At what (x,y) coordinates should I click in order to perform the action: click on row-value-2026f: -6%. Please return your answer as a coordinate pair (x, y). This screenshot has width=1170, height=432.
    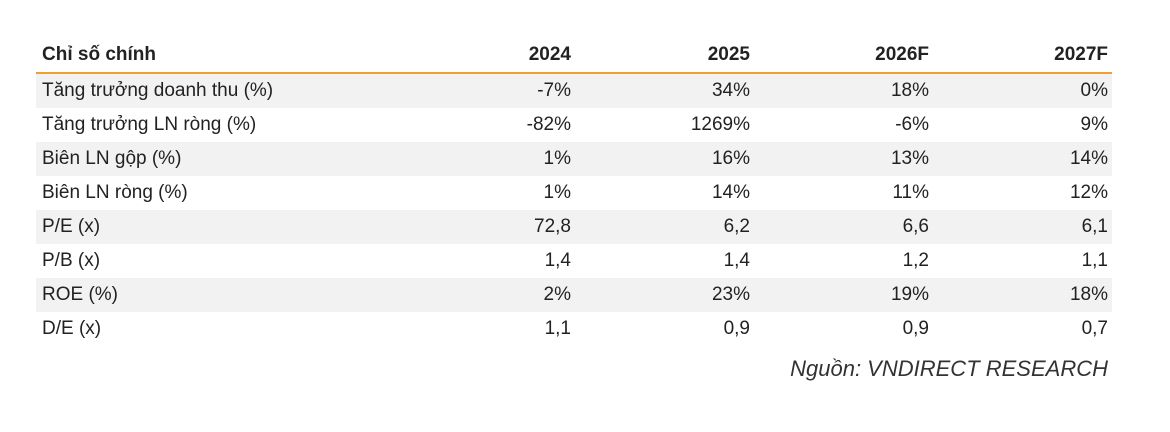
    Looking at the image, I should click on (912, 124).